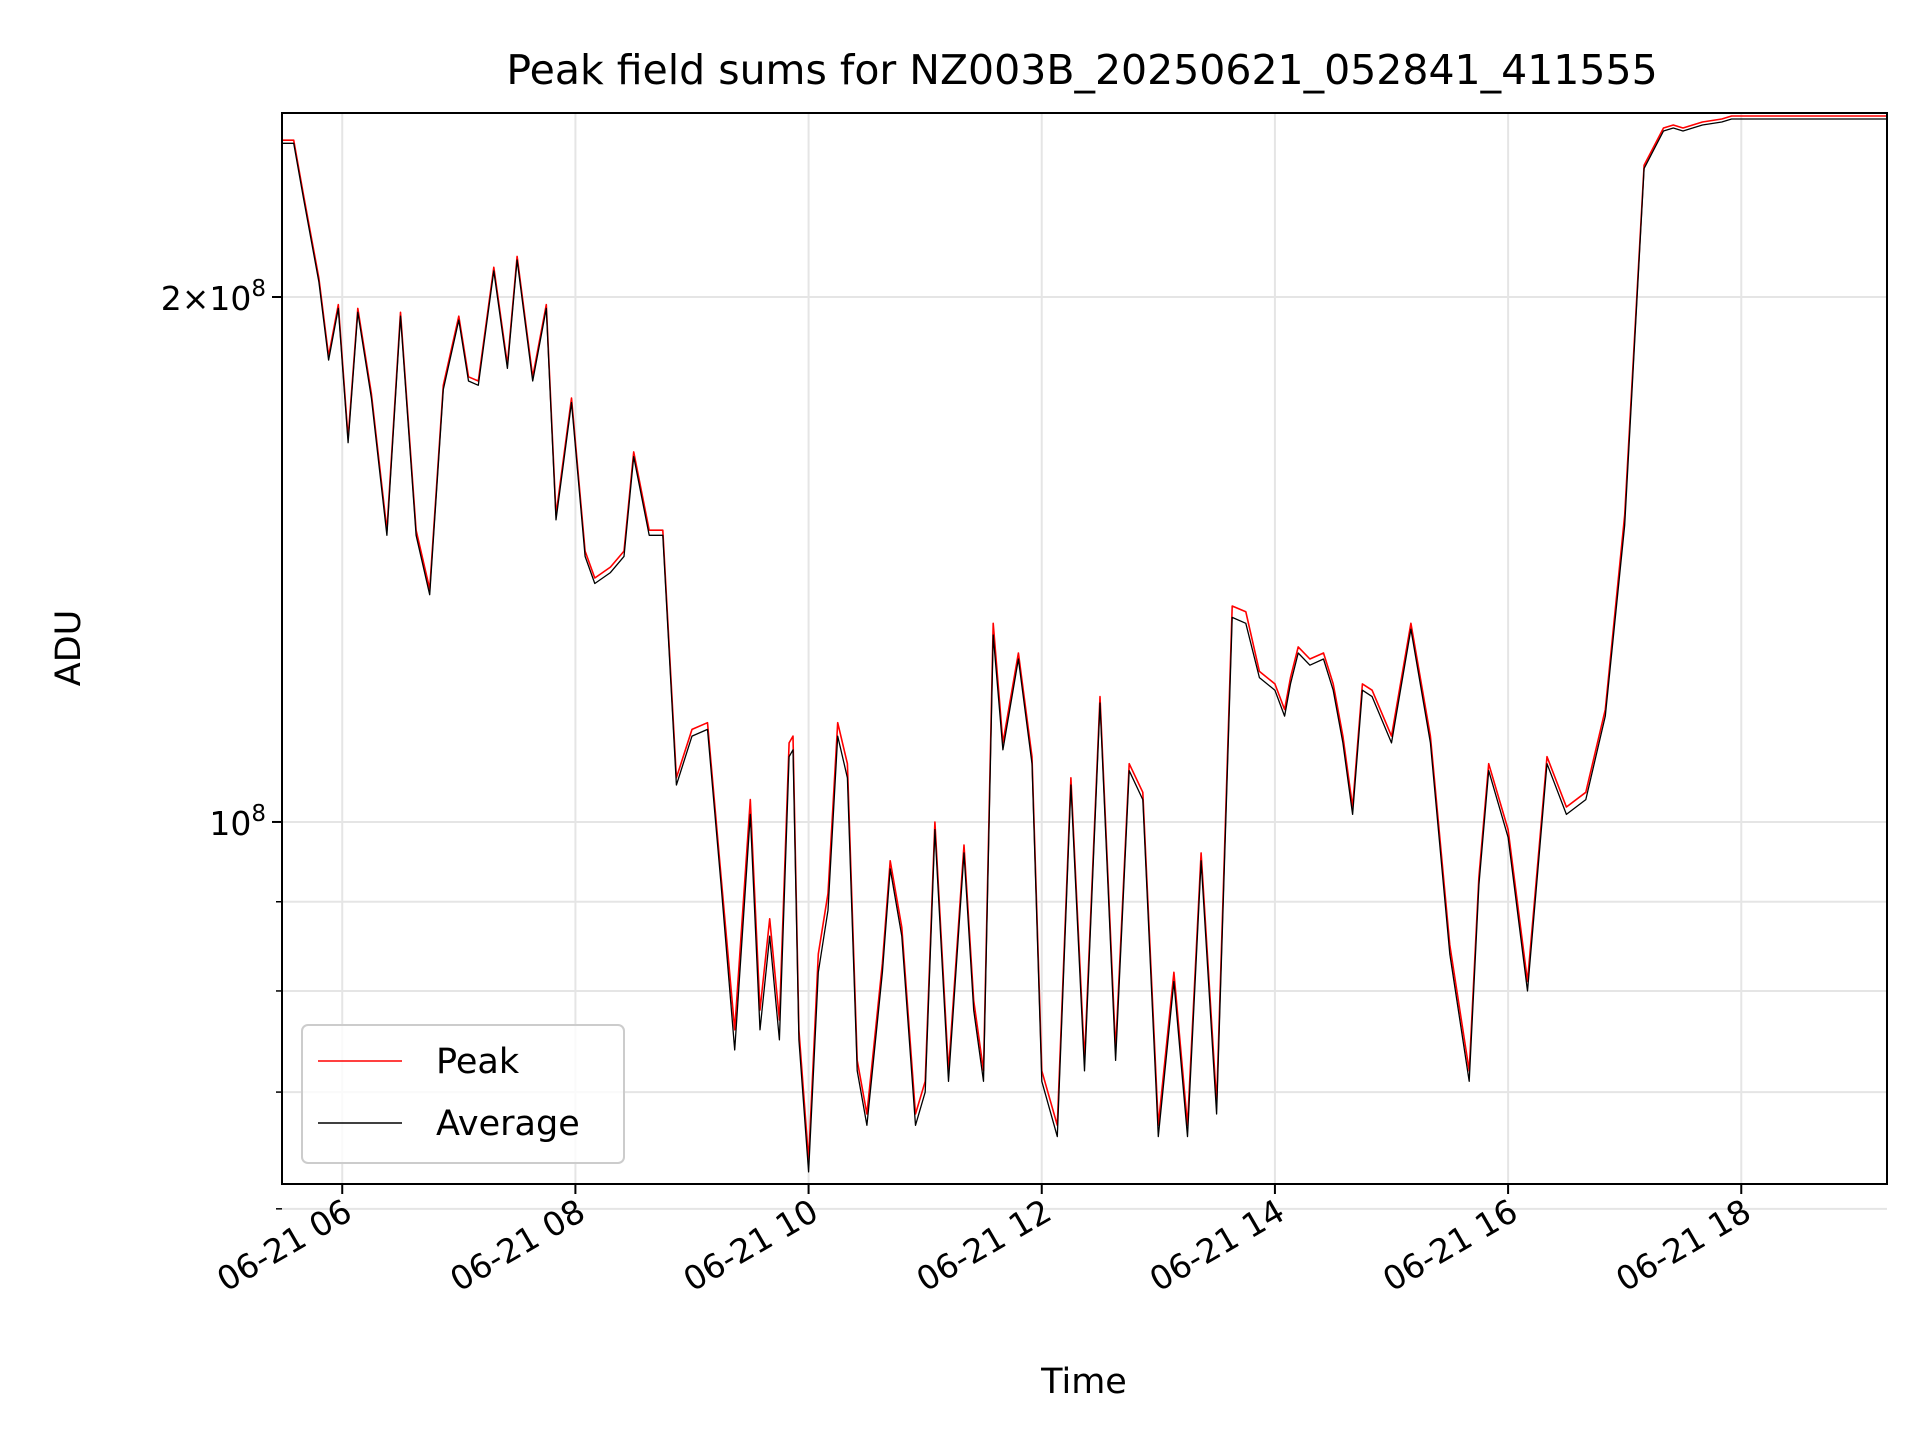  What do you see at coordinates (478, 1062) in the screenshot?
I see `legend-label-peak: Peak` at bounding box center [478, 1062].